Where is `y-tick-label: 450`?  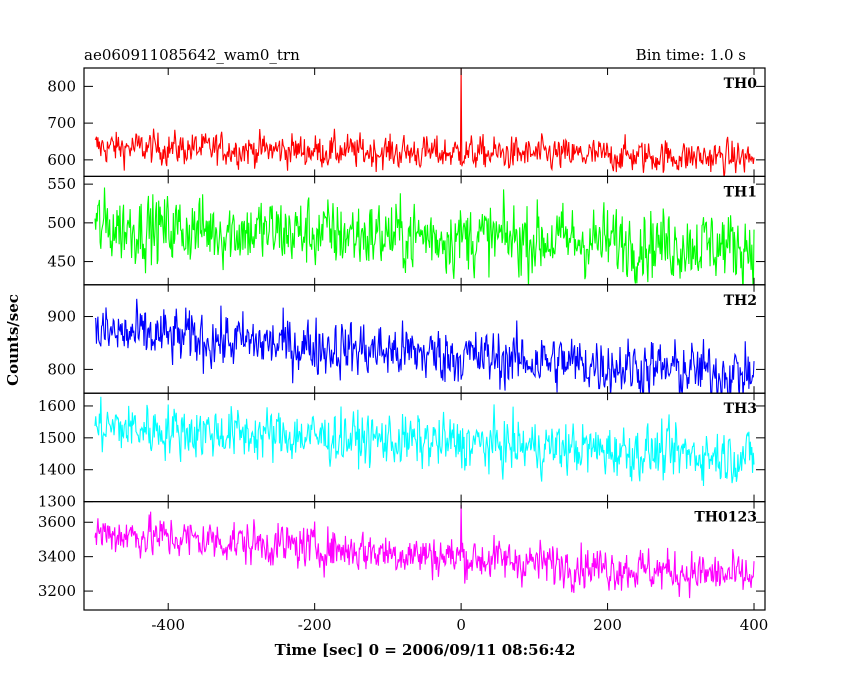
y-tick-label: 450 is located at coordinates (61, 262).